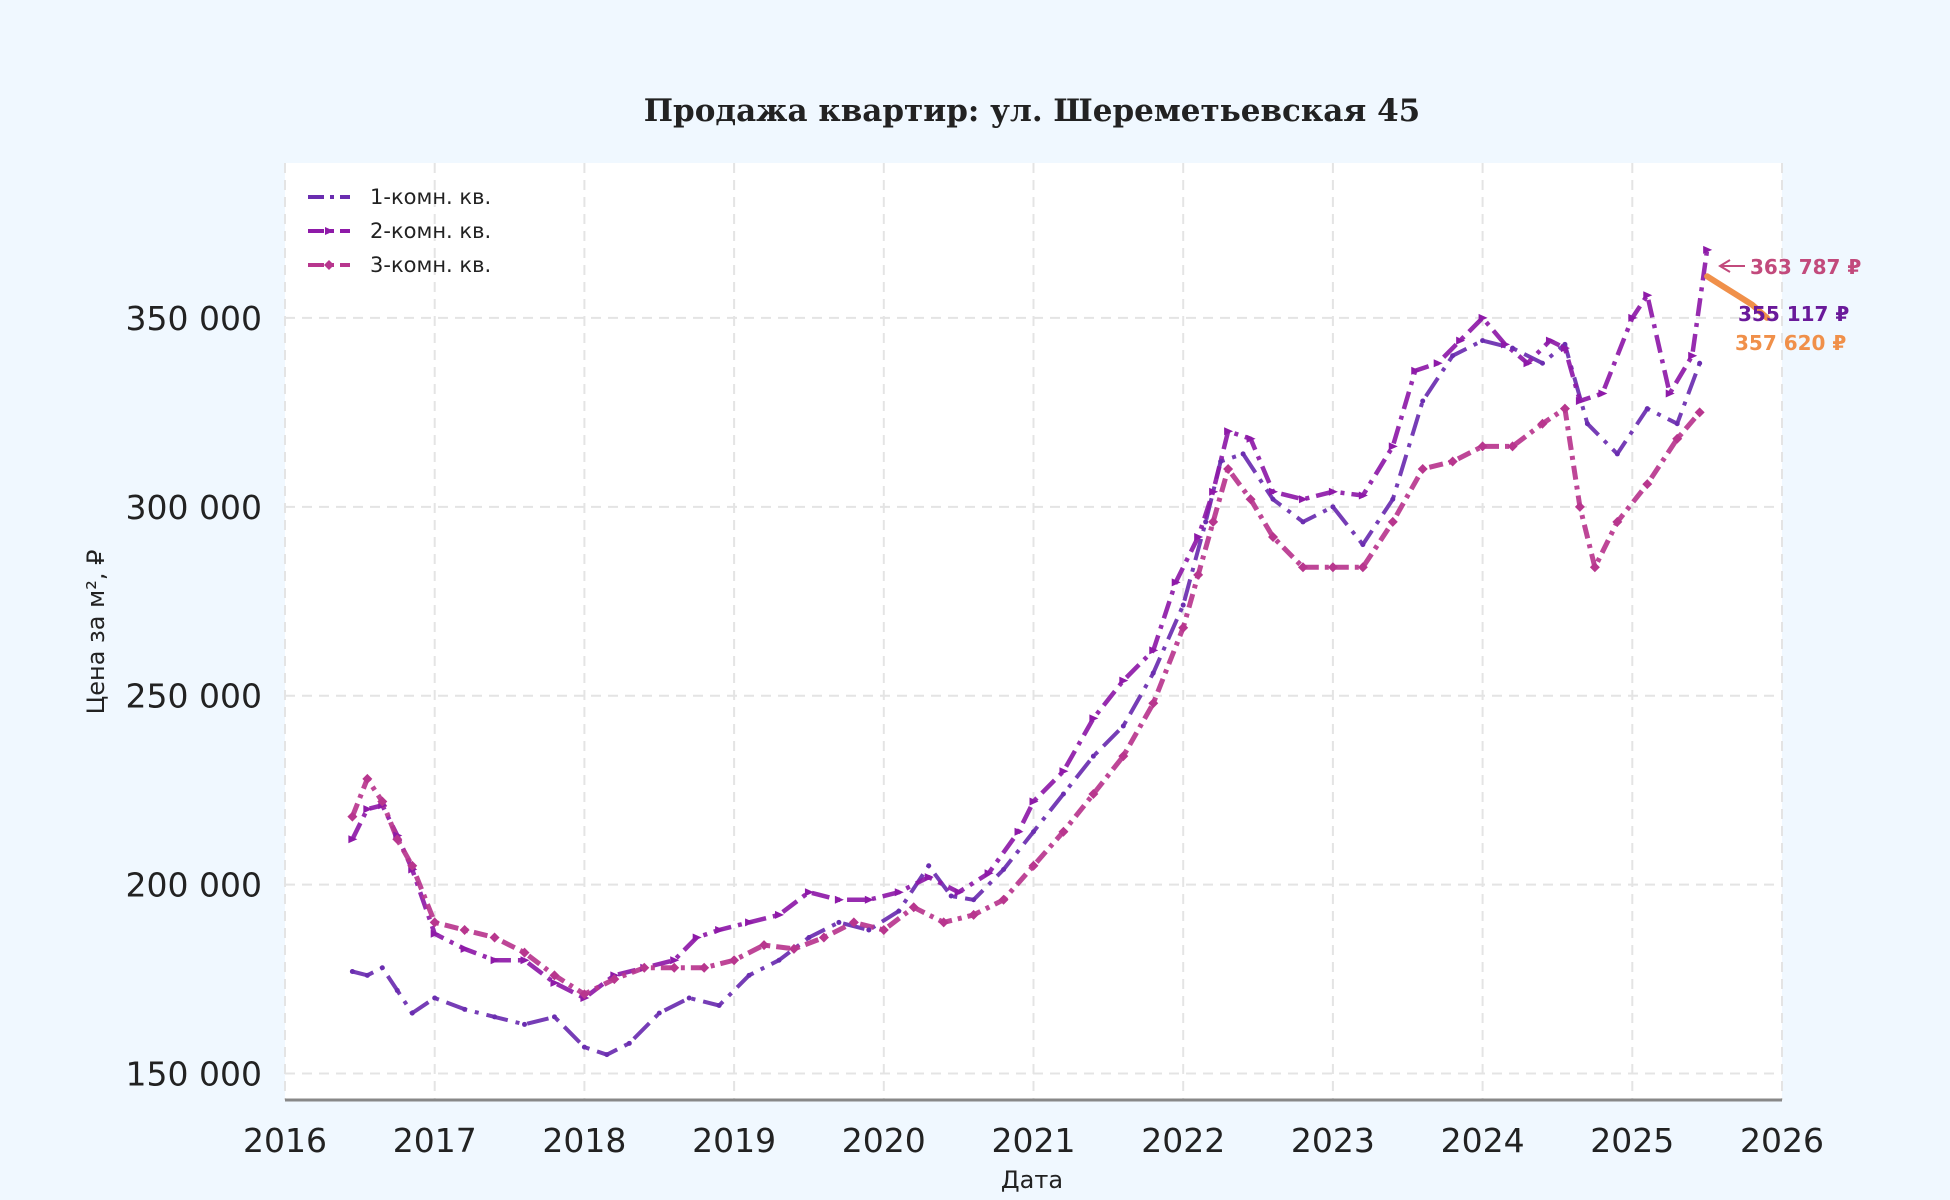  What do you see at coordinates (1032, 1180) in the screenshot?
I see `x-axis-label: Дата` at bounding box center [1032, 1180].